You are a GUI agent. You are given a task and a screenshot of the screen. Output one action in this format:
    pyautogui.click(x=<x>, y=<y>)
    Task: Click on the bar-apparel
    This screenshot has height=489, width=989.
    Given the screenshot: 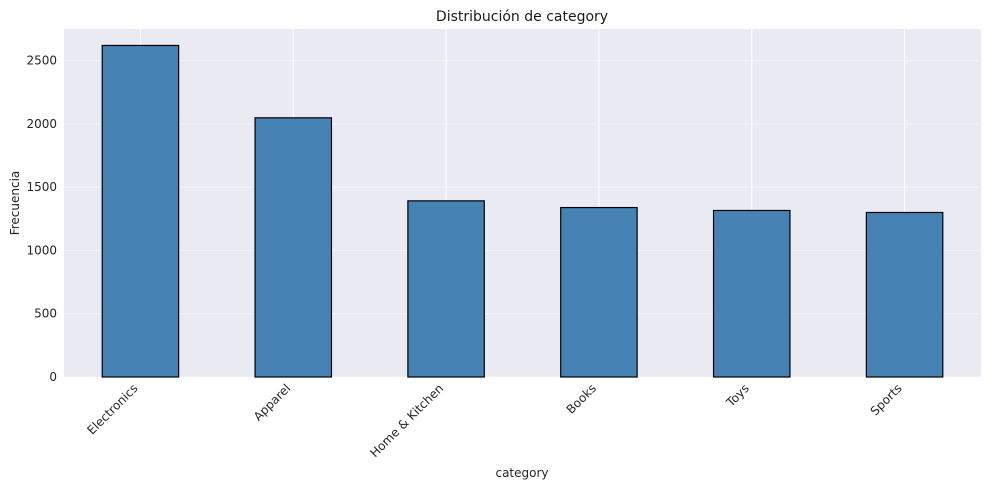 What is the action you would take?
    pyautogui.click(x=293, y=247)
    